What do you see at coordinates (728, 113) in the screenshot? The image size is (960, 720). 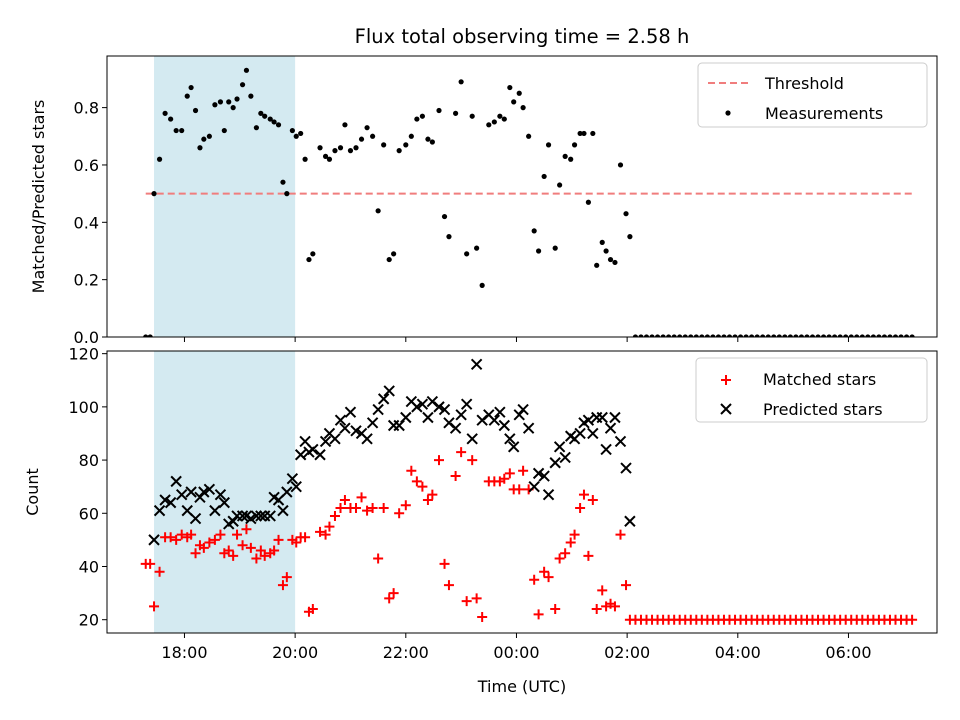 I see `legend-measurement-swatch` at bounding box center [728, 113].